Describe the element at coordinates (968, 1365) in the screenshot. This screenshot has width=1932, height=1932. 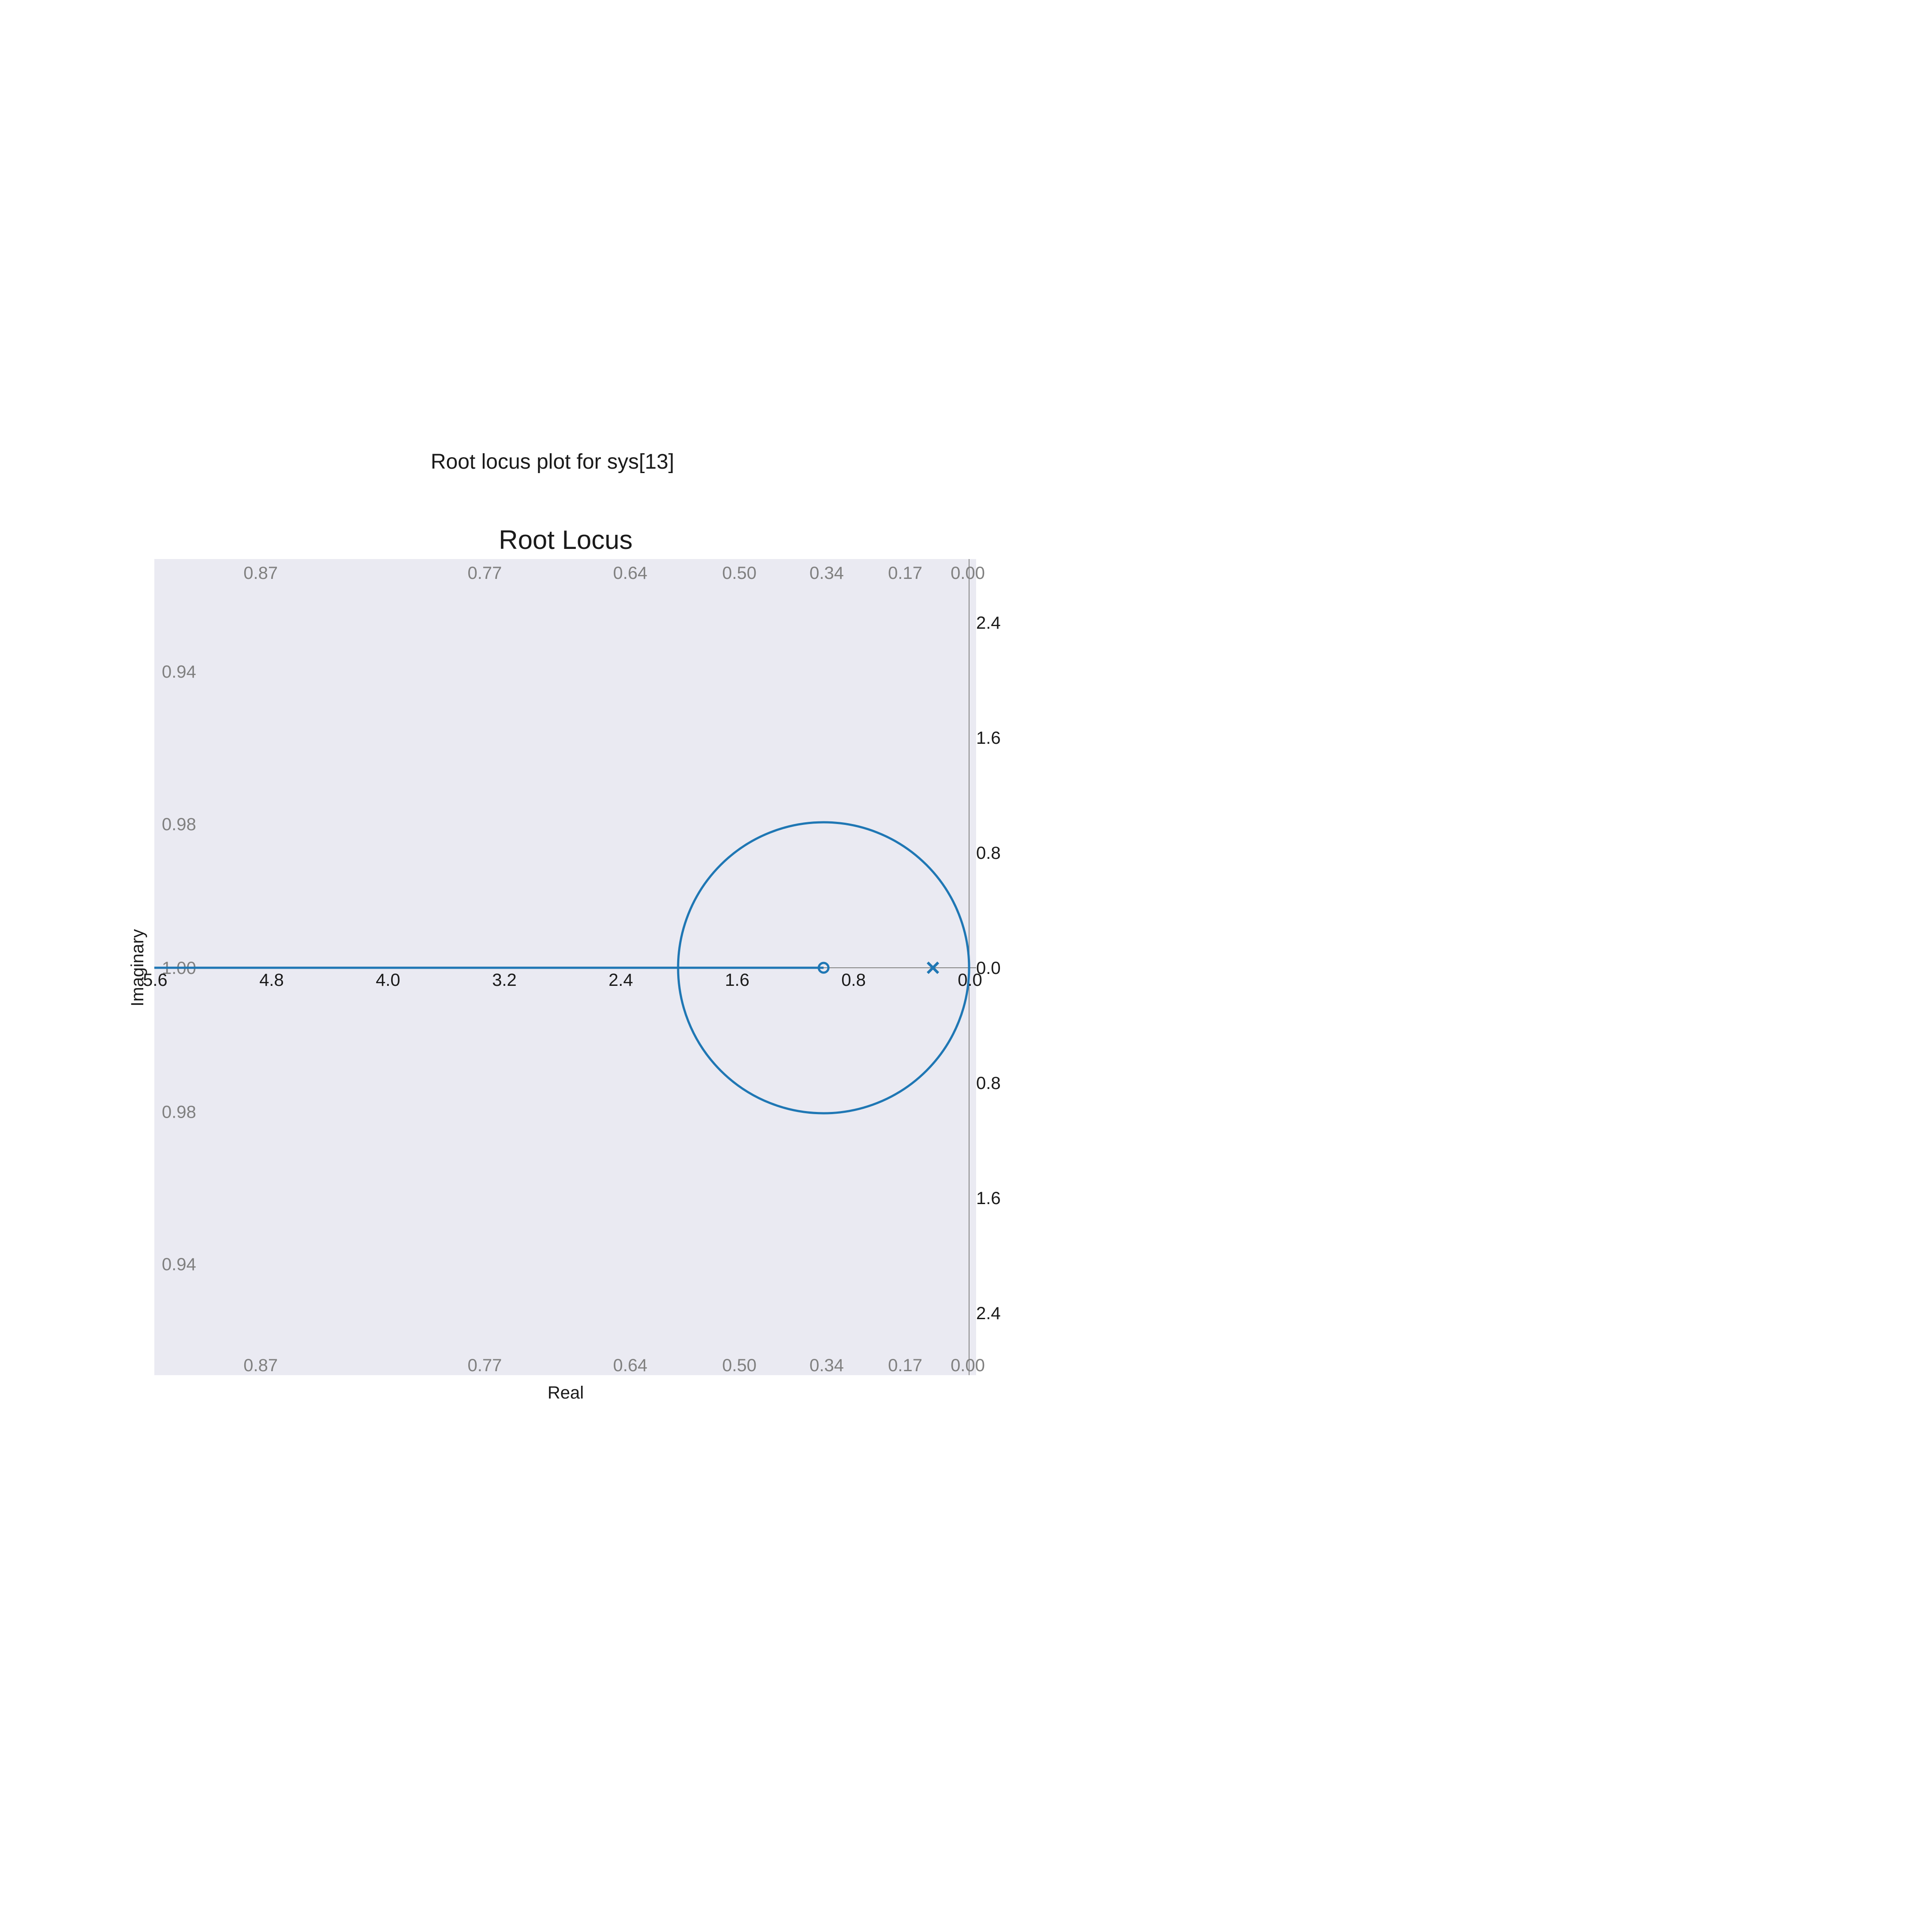
I see `damping-label-bottom: 0.00` at that location.